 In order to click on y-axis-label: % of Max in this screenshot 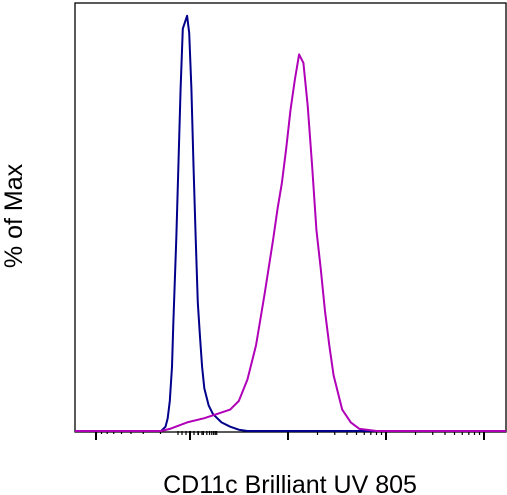, I will do `click(14, 215)`.